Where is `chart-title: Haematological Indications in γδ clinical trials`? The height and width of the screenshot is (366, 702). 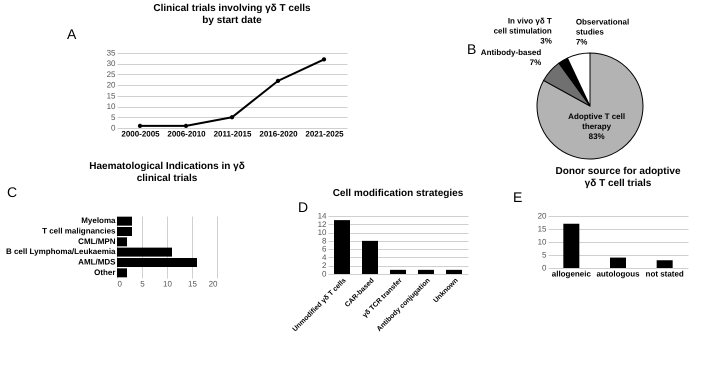
chart-title: Haematological Indications in γδ clinical trials is located at coordinates (167, 172).